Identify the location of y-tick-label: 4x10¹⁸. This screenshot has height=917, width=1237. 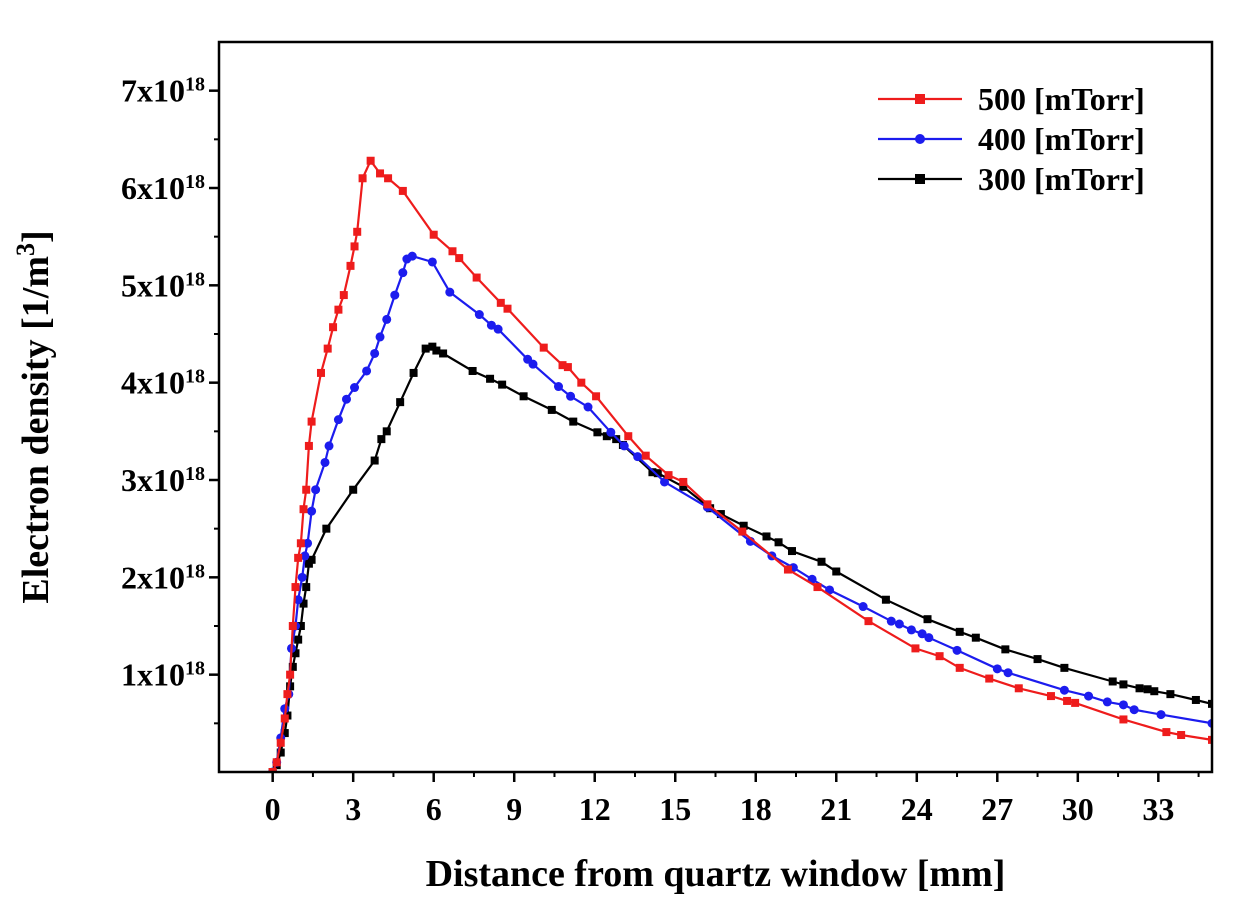
(163, 383).